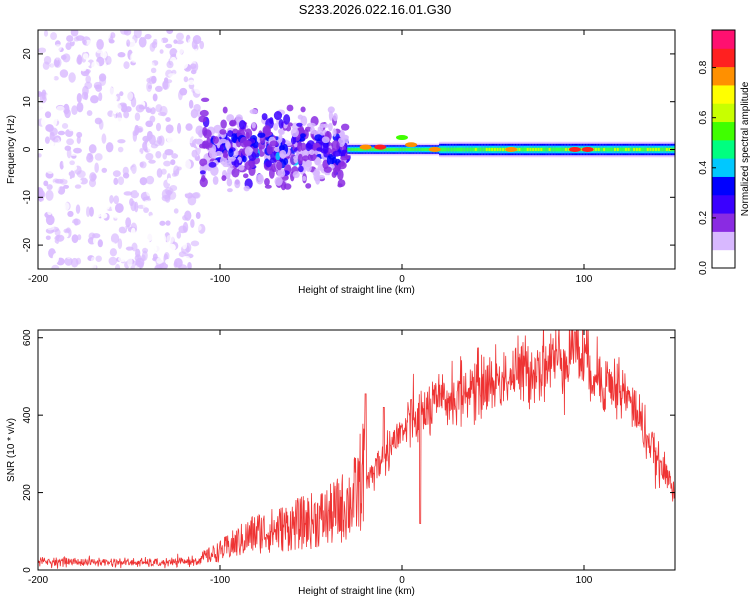 This screenshot has height=600, width=750. Describe the element at coordinates (27, 54) in the screenshot. I see `y-tick-label: 20` at that location.